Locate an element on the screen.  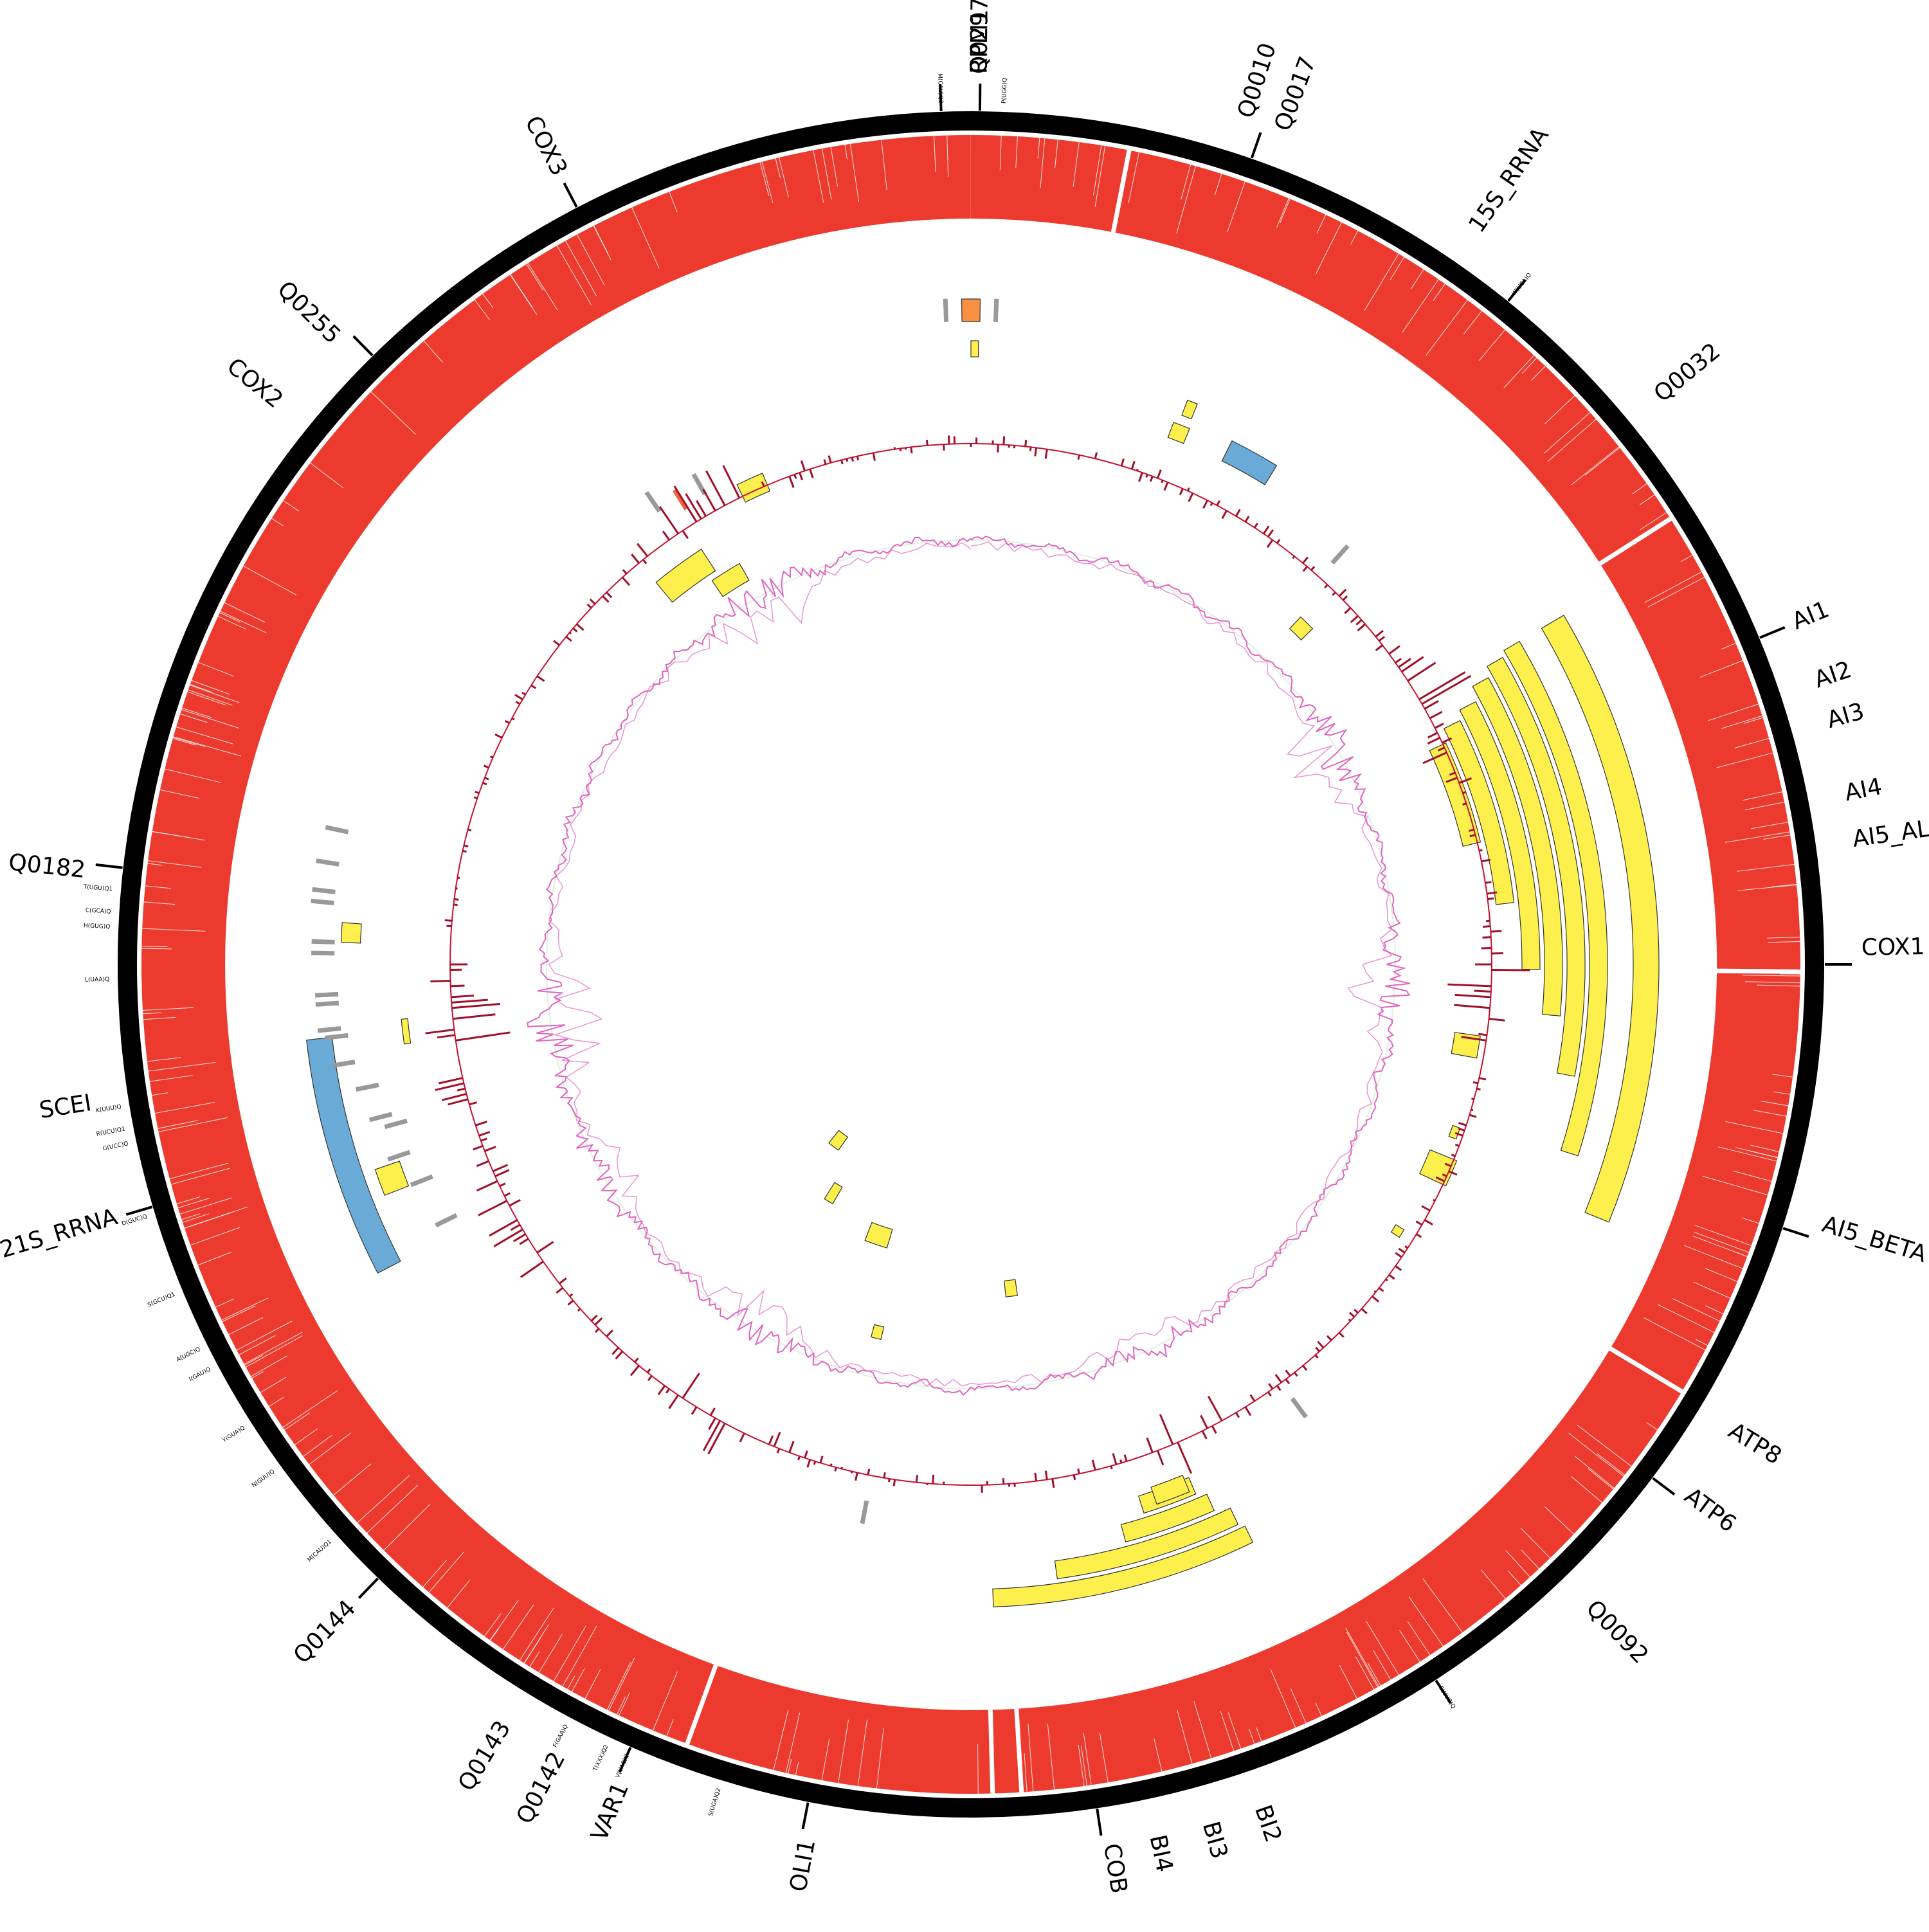
trna-label: P(UGG)Q is located at coordinates (1005, 91).